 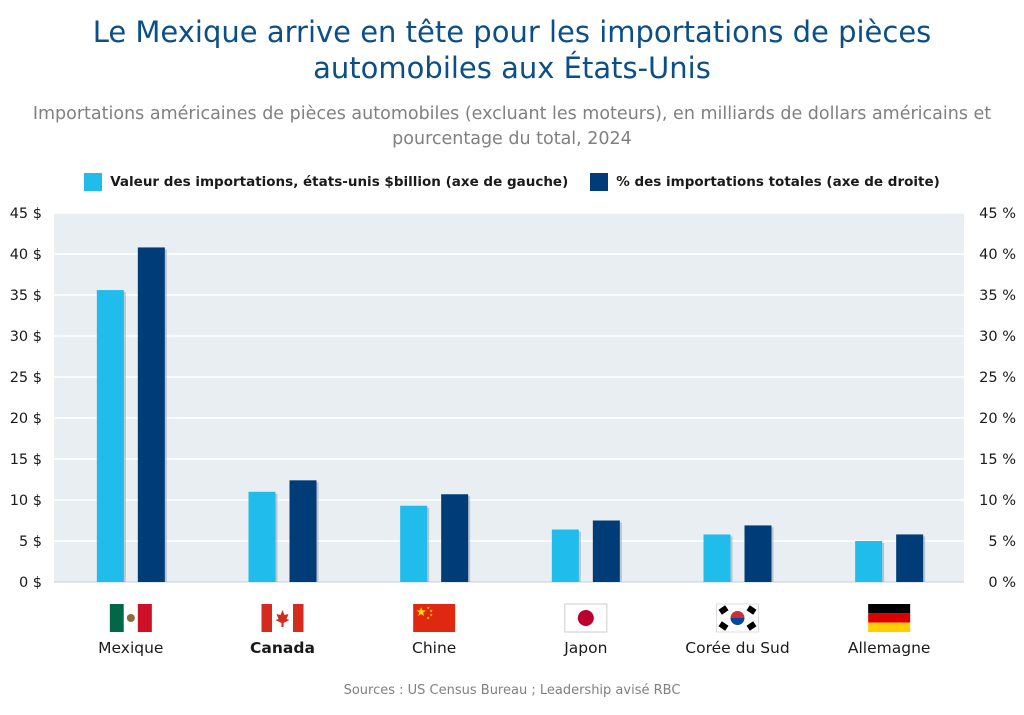 What do you see at coordinates (93, 182) in the screenshot?
I see `legend-swatch-value` at bounding box center [93, 182].